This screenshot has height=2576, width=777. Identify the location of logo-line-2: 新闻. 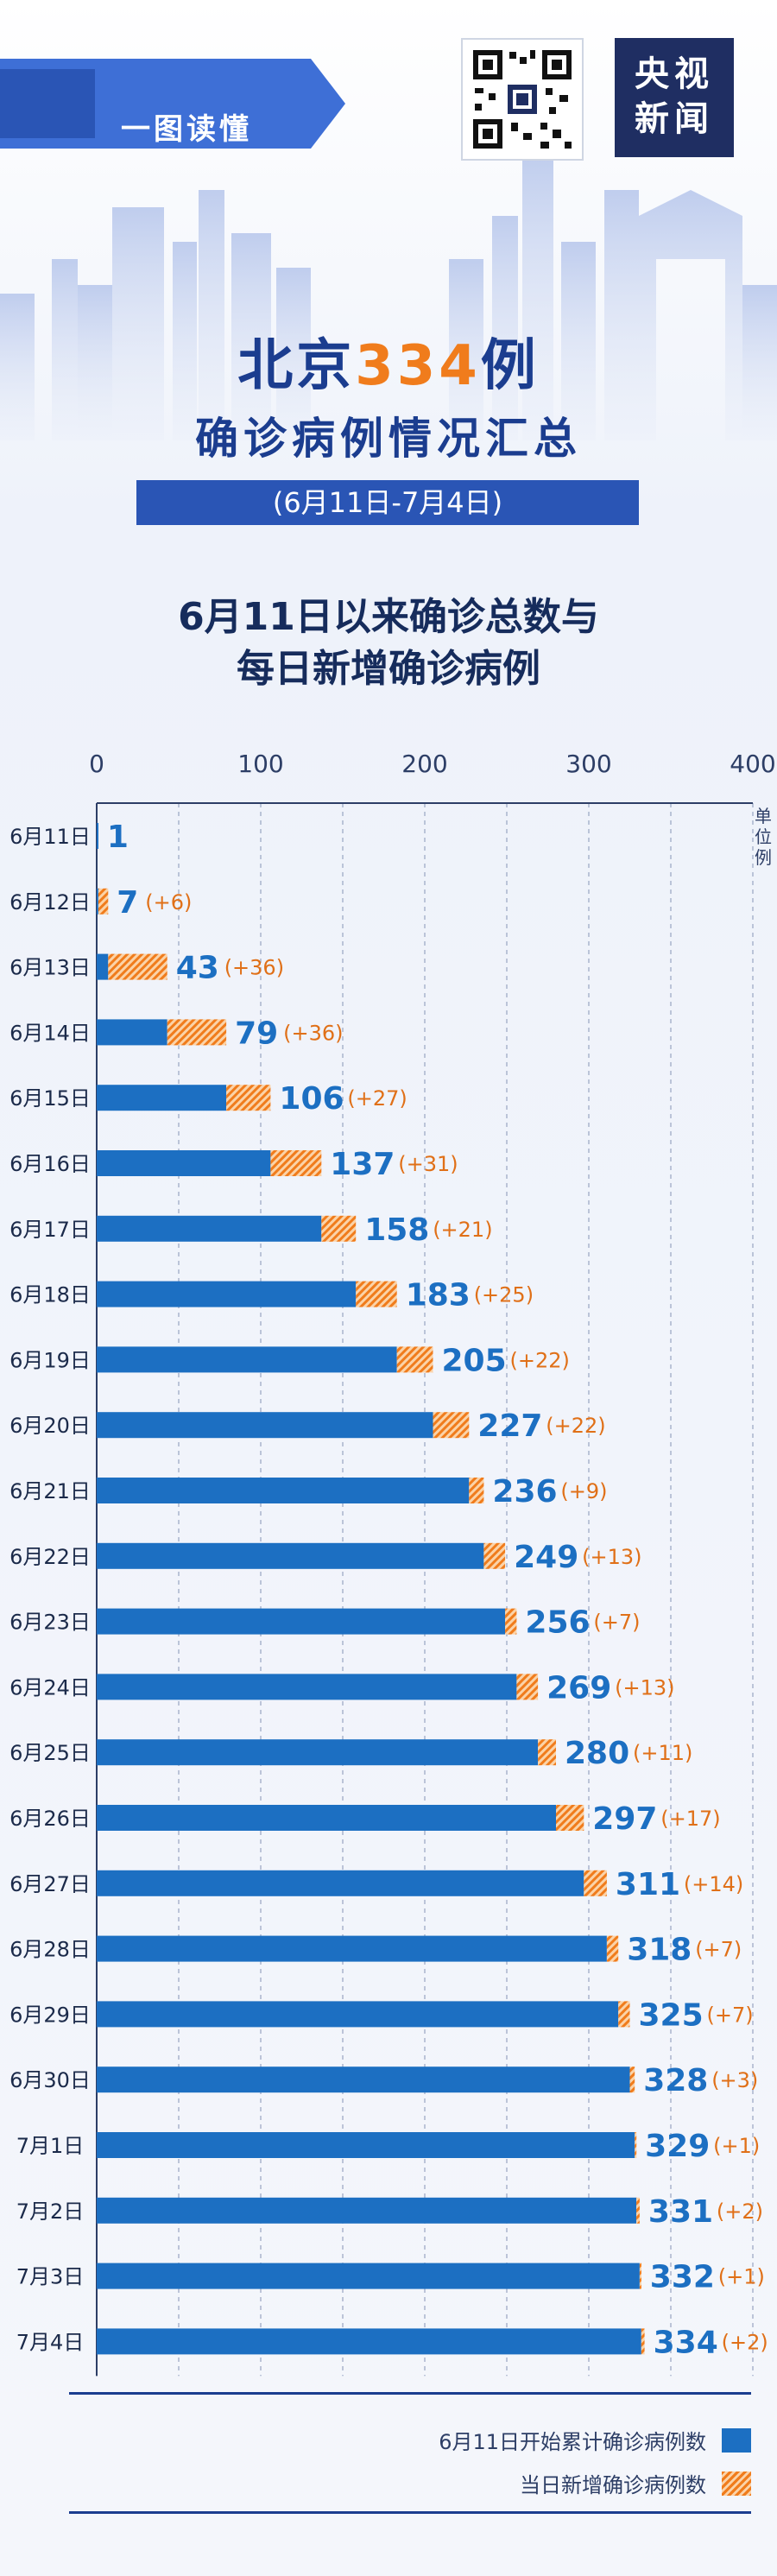
(674, 119).